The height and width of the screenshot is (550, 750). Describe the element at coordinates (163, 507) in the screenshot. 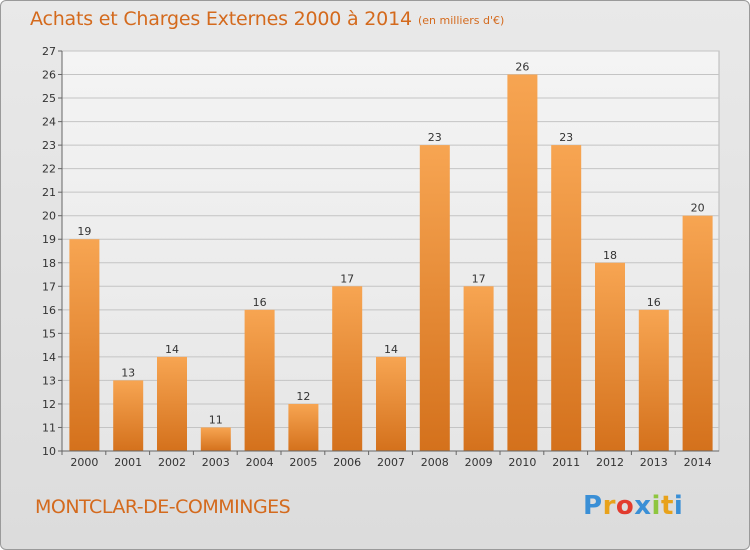

I see `commune-name: MONTCLAR-DE-COMMINGES` at that location.